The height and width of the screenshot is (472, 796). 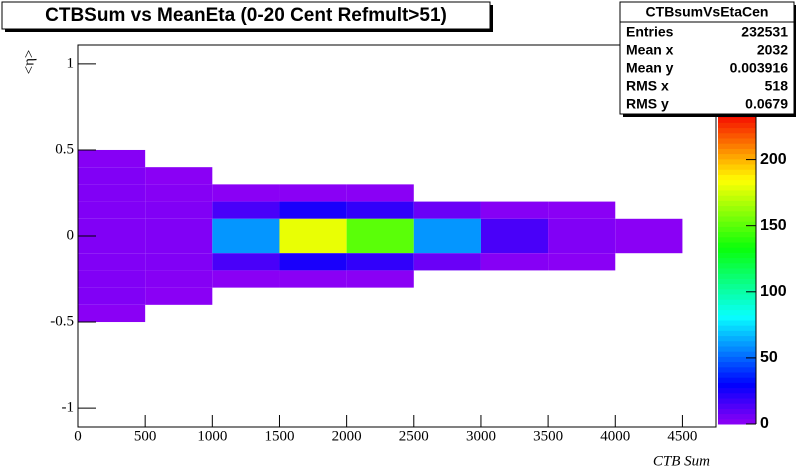 What do you see at coordinates (773, 159) in the screenshot?
I see `z-tick-label: 200` at bounding box center [773, 159].